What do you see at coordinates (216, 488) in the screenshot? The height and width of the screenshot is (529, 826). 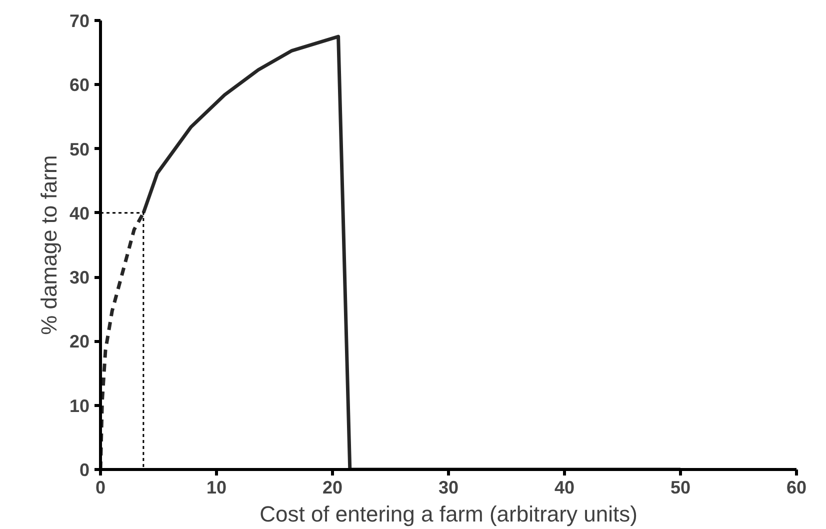 I see `x-tick-label: 10` at bounding box center [216, 488].